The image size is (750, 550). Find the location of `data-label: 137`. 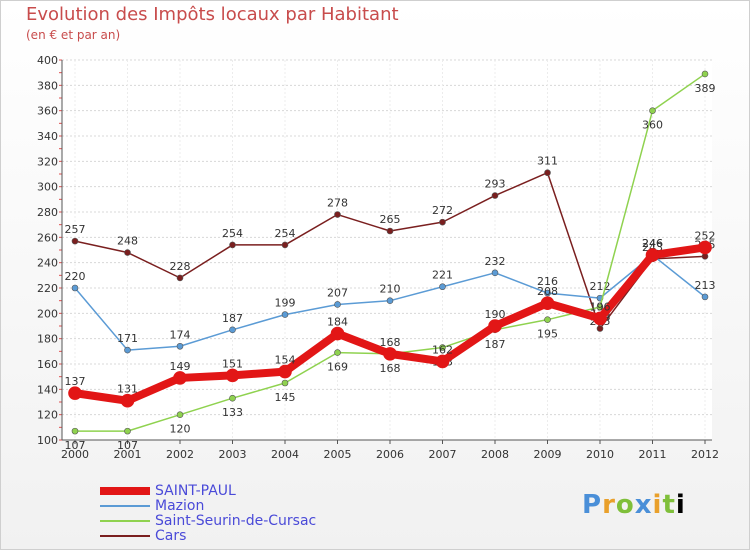

data-label: 137 is located at coordinates (75, 381).